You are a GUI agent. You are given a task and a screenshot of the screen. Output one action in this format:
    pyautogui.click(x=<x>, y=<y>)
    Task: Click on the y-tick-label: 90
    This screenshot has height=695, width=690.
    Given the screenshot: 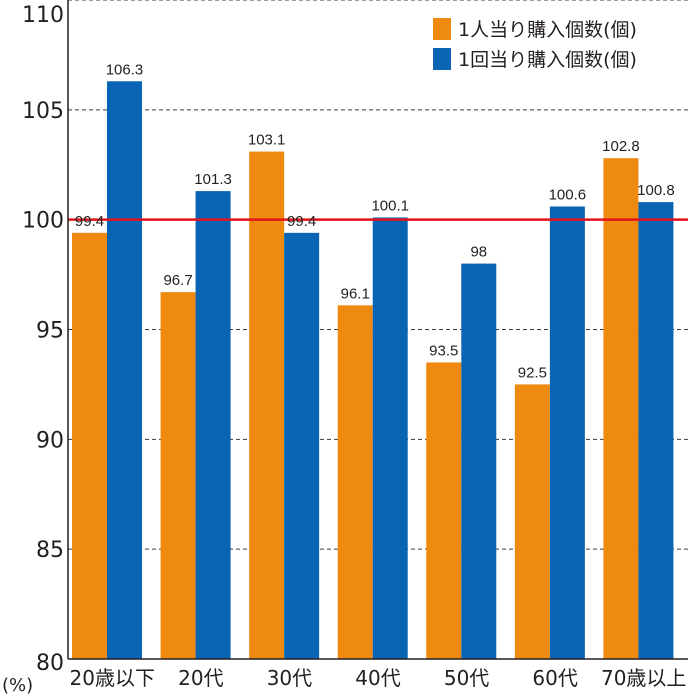 What is the action you would take?
    pyautogui.click(x=50, y=440)
    